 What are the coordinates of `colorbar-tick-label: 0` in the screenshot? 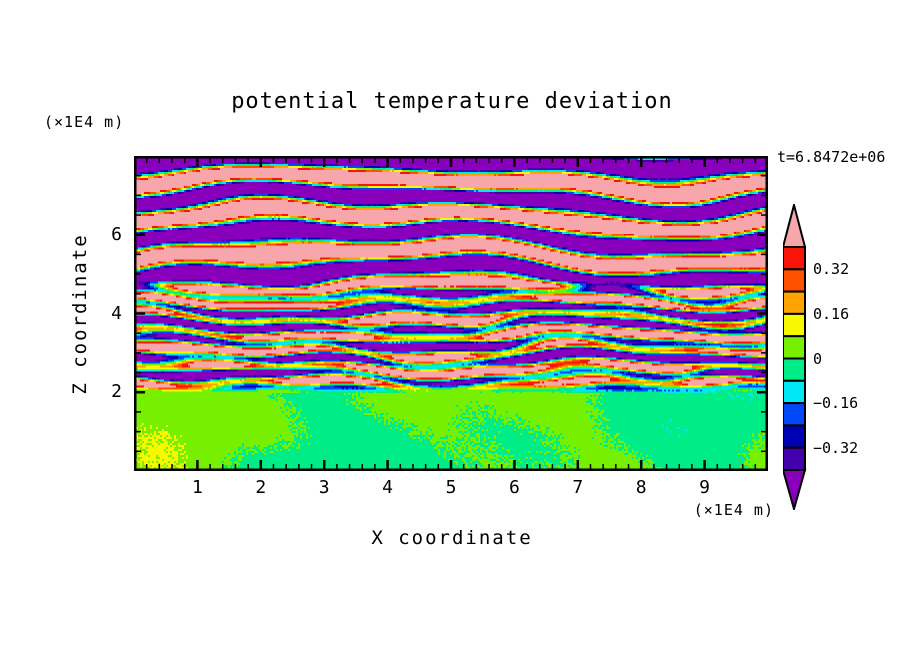 It's located at (818, 358).